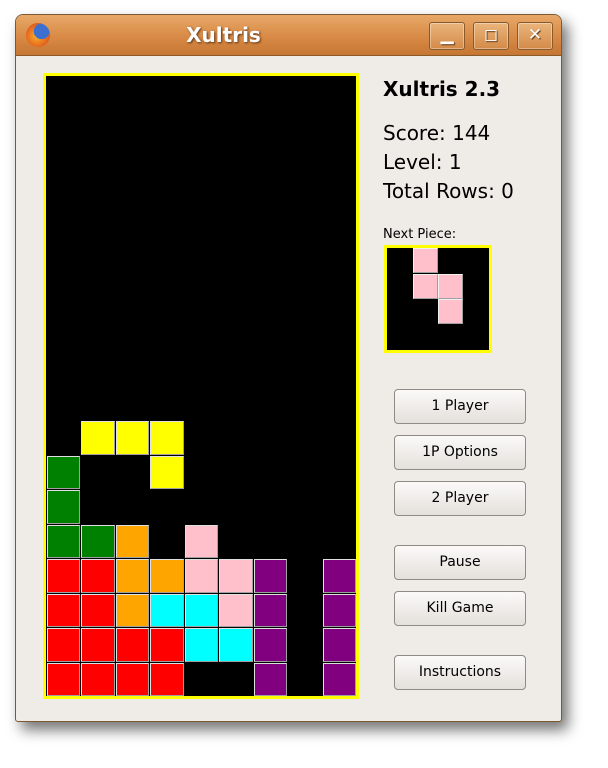 The width and height of the screenshot is (608, 768). What do you see at coordinates (420, 234) in the screenshot?
I see `next-piece-label: Next Piece:` at bounding box center [420, 234].